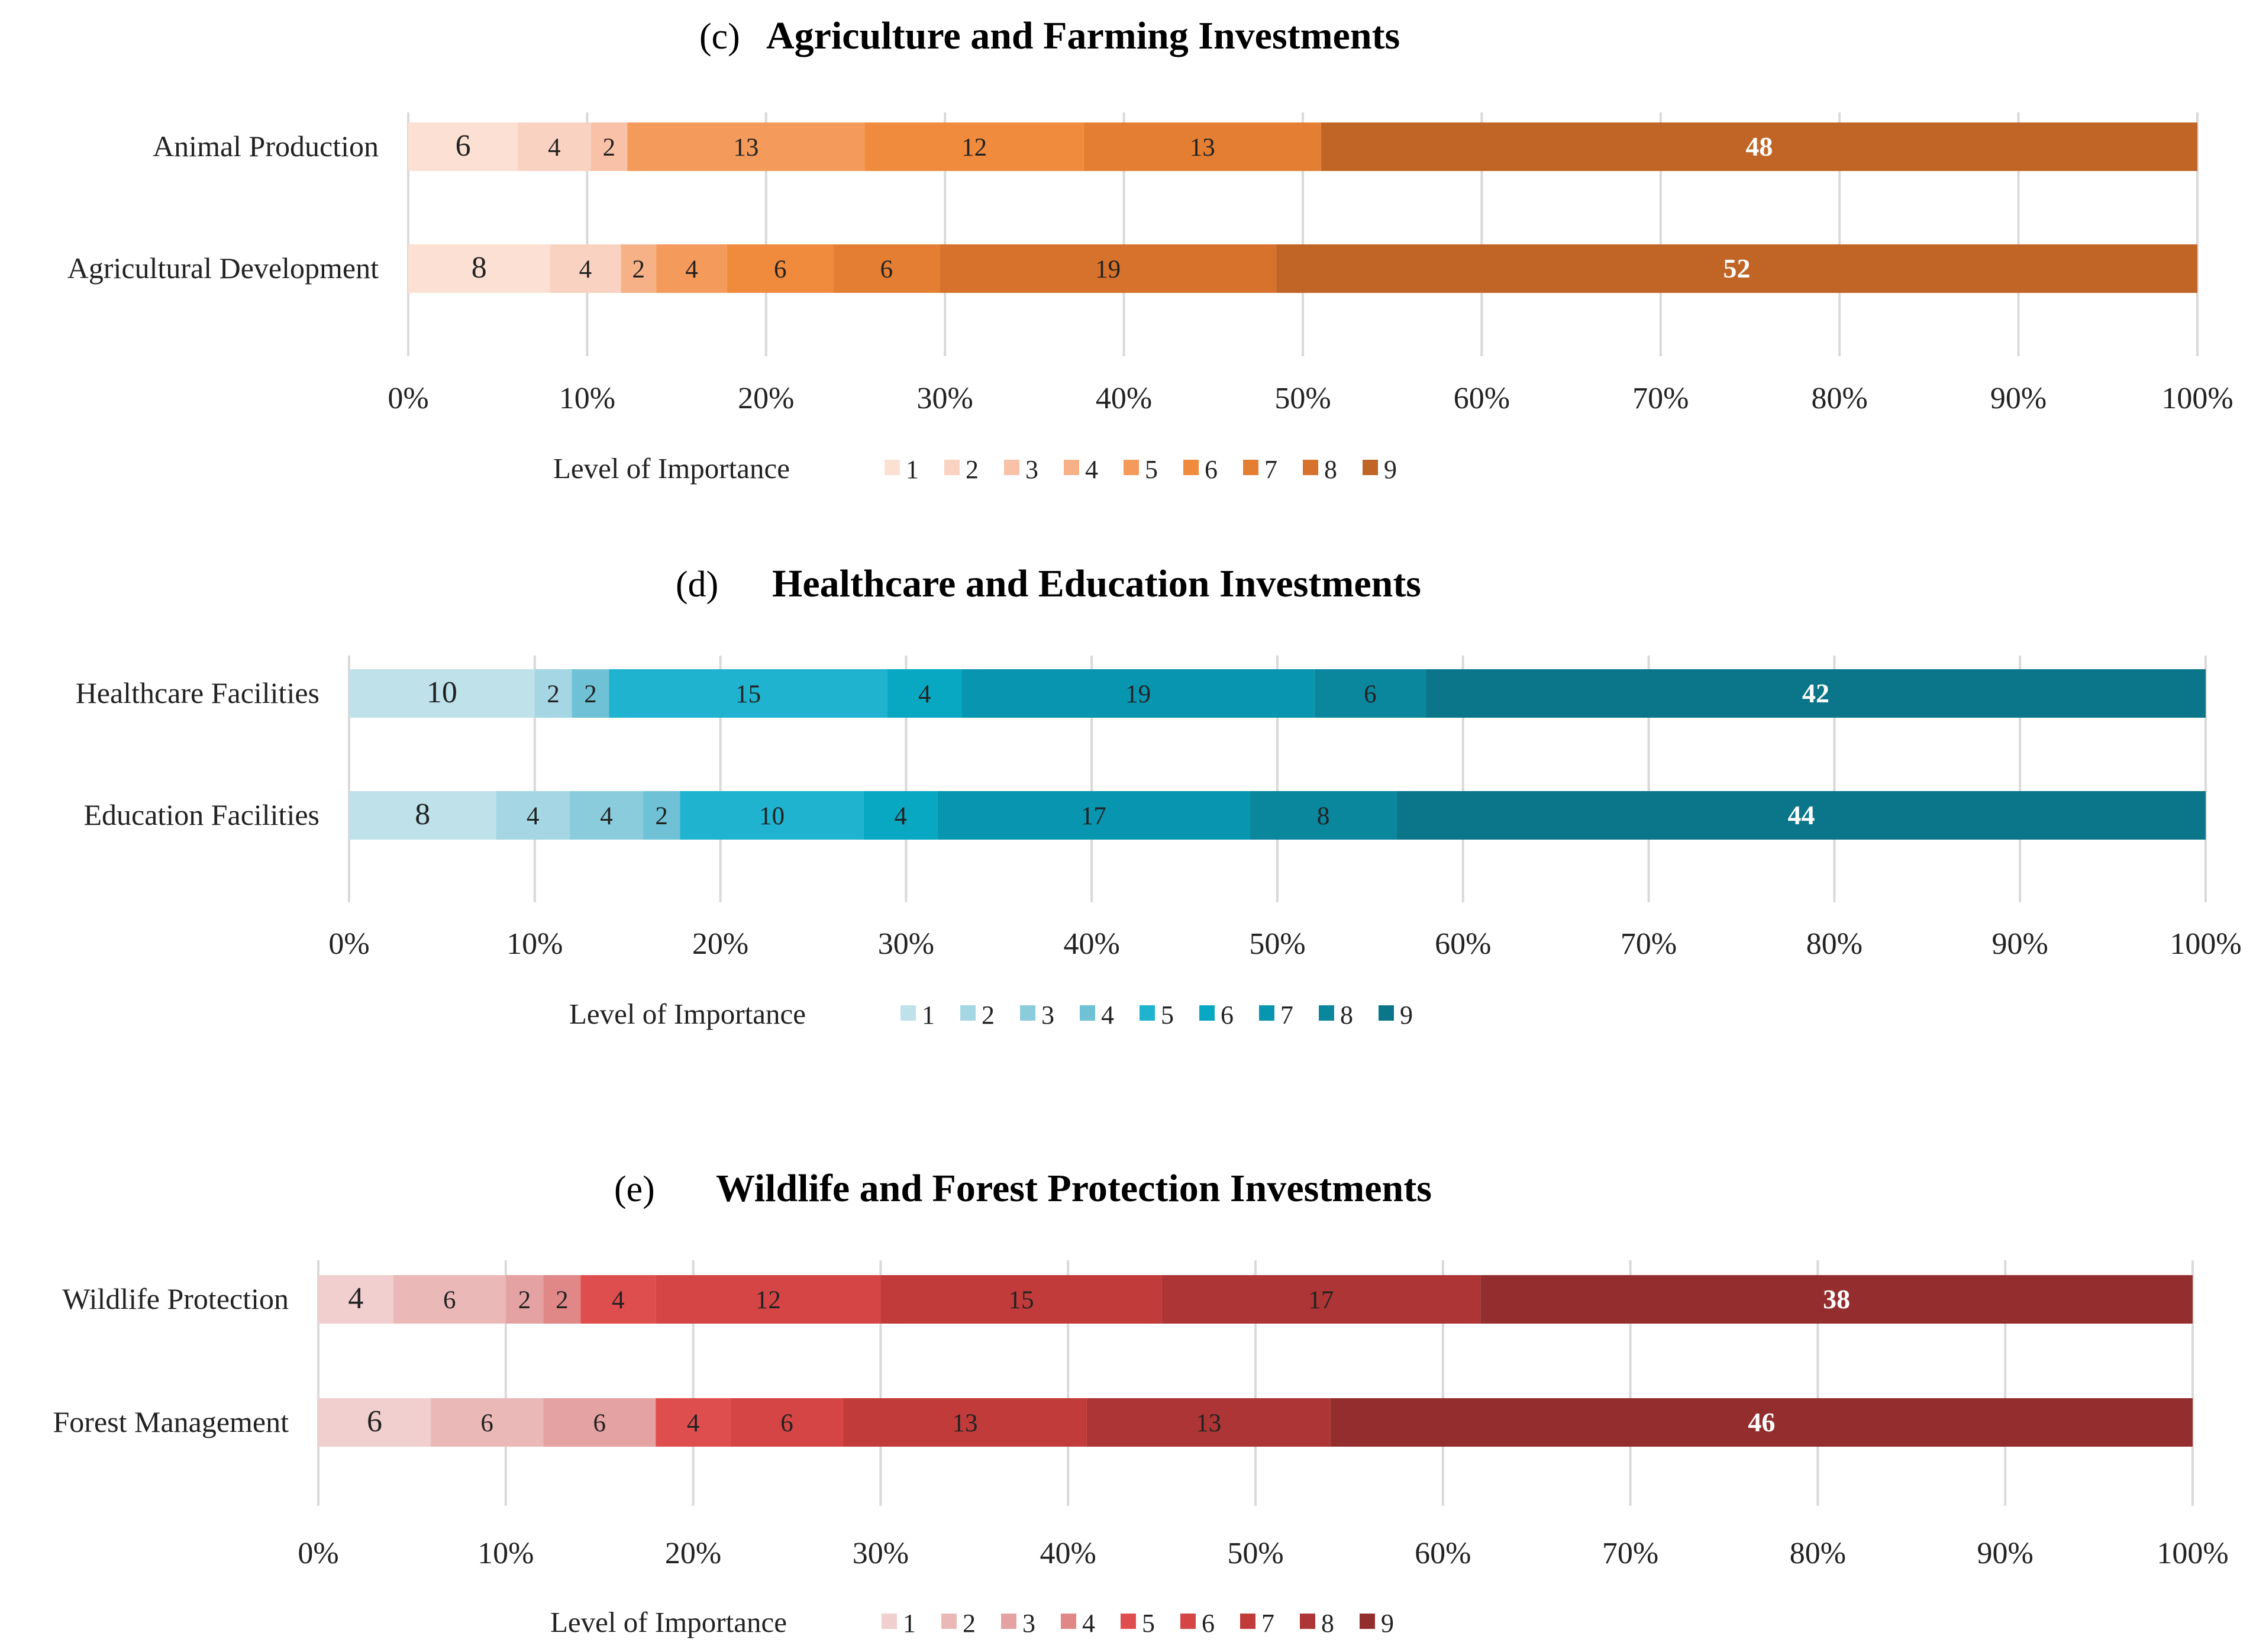  I want to click on category-label: Healthcare Facilities, so click(197, 693).